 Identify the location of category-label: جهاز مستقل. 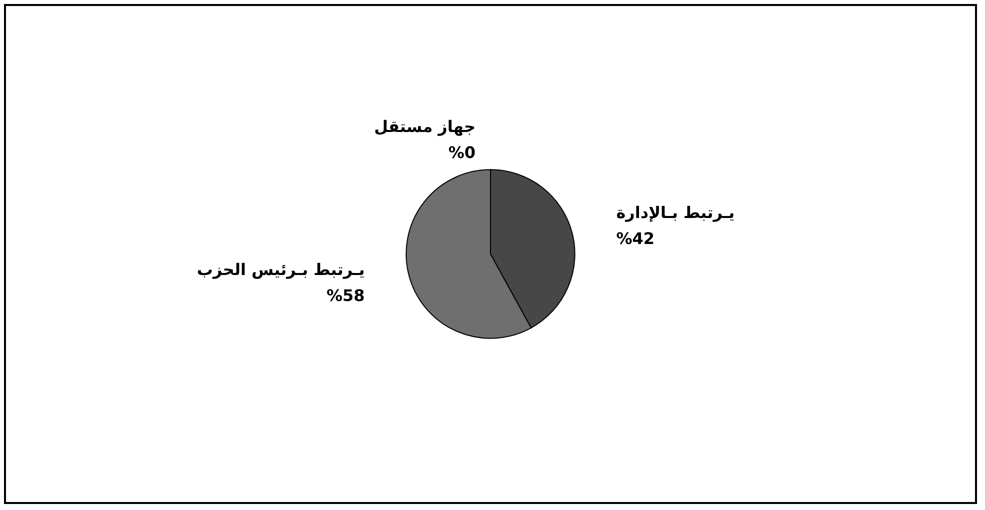
(425, 126).